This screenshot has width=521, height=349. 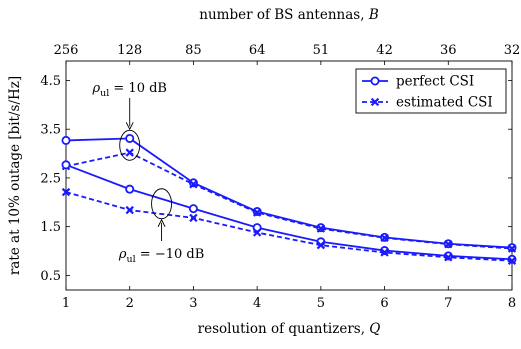 I want to click on x-tick-label: 2, so click(x=130, y=303).